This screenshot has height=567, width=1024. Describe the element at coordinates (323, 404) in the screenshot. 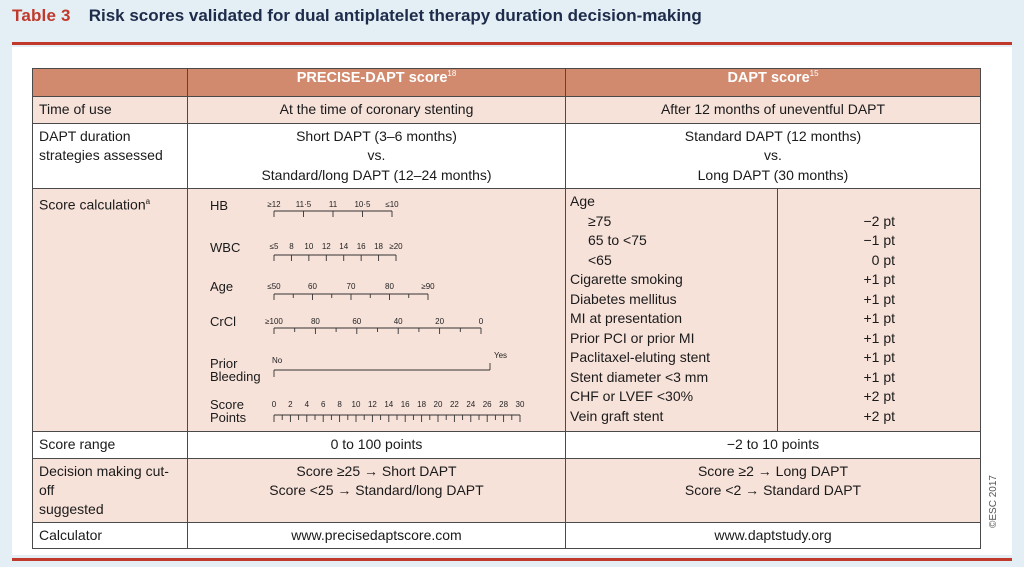

I see `points-tick-label: 6` at that location.